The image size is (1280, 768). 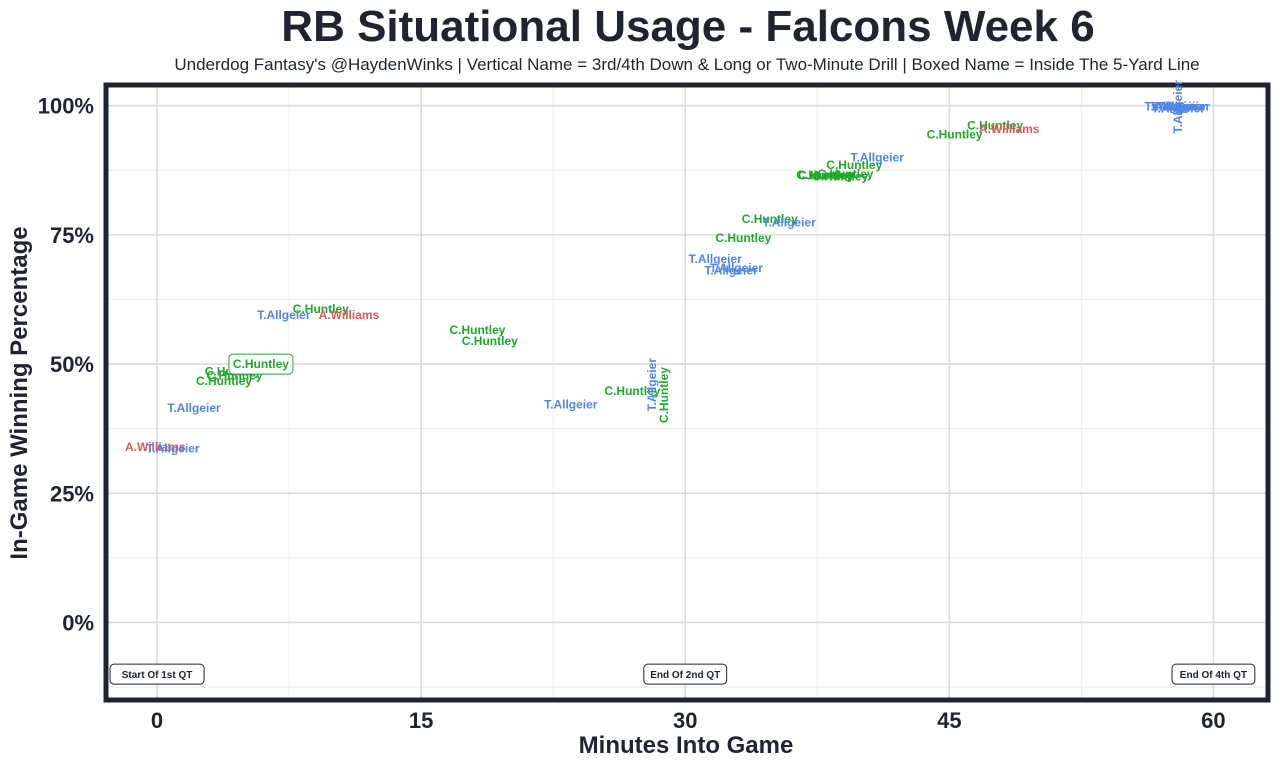 What do you see at coordinates (949, 720) in the screenshot?
I see `x-tick-label: 45` at bounding box center [949, 720].